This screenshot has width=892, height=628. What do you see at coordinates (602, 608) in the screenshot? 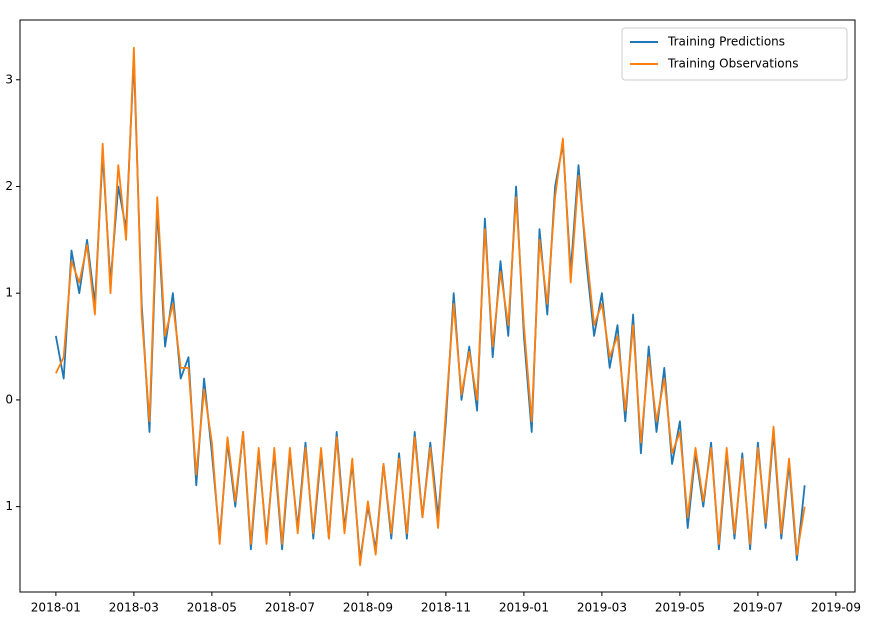
I see `x-tick-label: 2019-03` at bounding box center [602, 608].